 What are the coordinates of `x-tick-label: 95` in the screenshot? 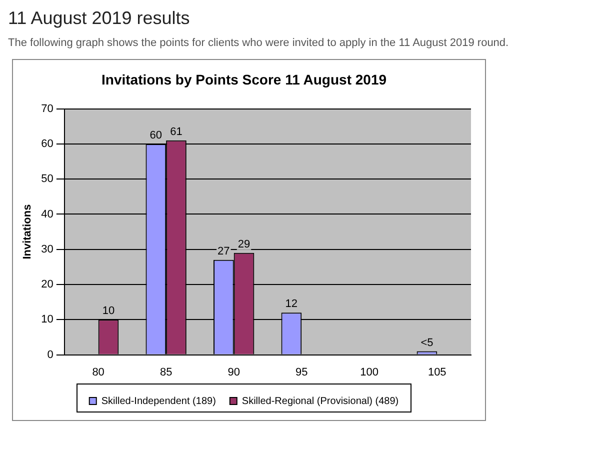 It's located at (301, 372).